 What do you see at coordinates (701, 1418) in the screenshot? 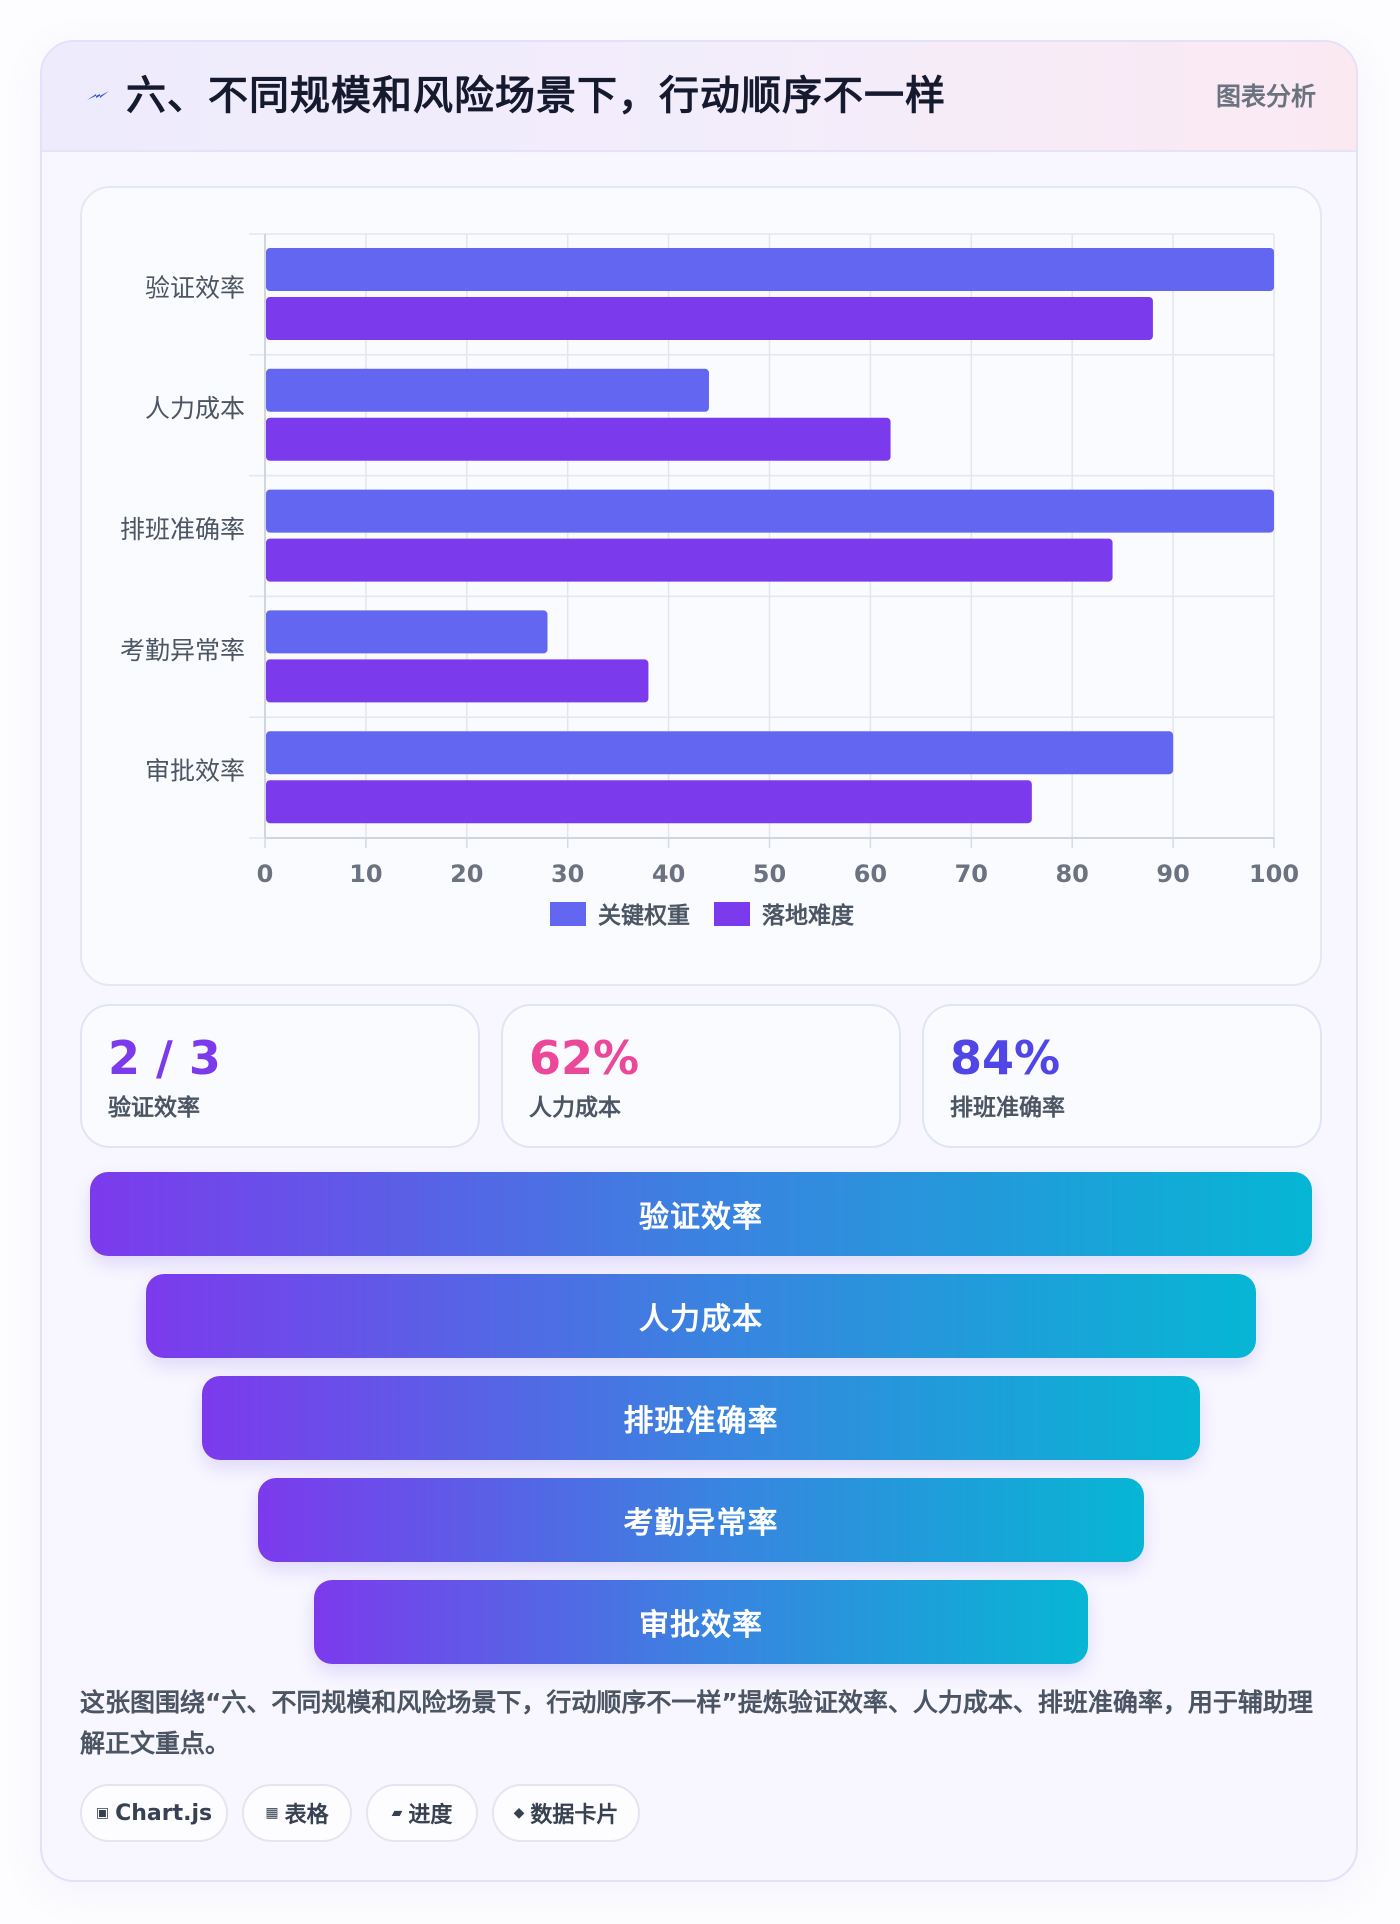
I see `funnel-step-3: 排班准确率` at bounding box center [701, 1418].